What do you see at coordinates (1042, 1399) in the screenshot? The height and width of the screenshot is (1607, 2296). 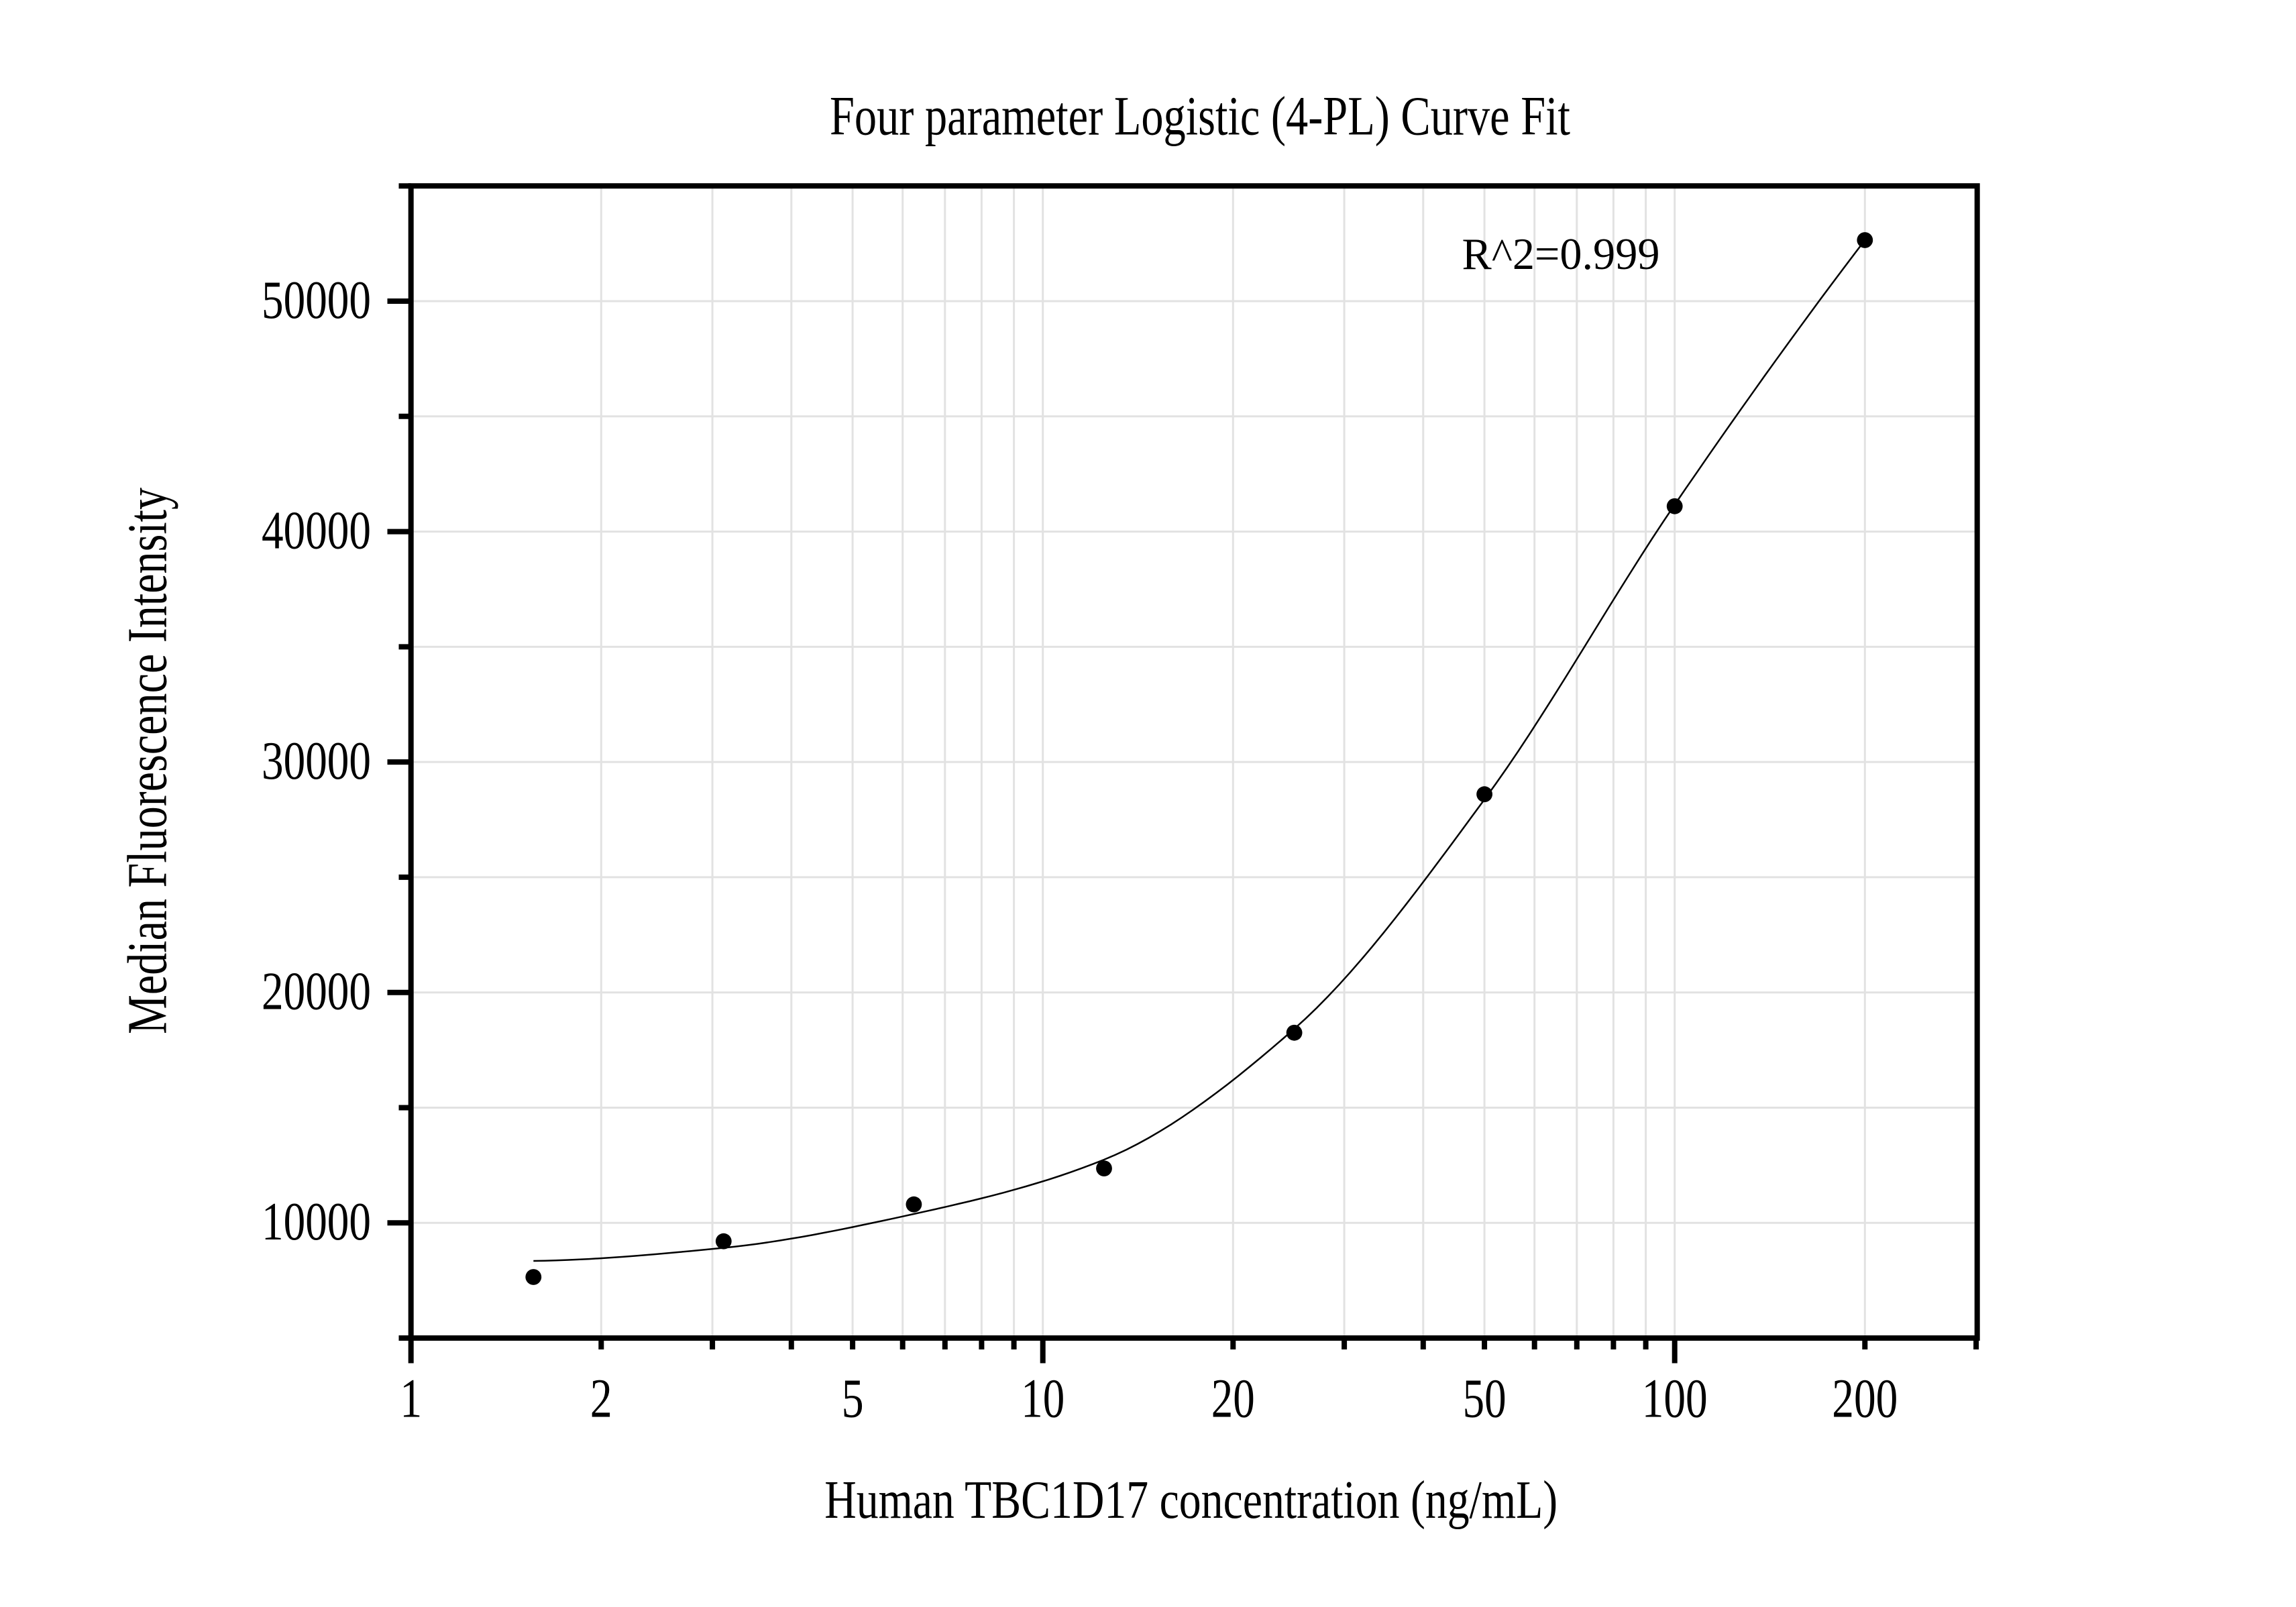 I see `svg-text: 10` at bounding box center [1042, 1399].